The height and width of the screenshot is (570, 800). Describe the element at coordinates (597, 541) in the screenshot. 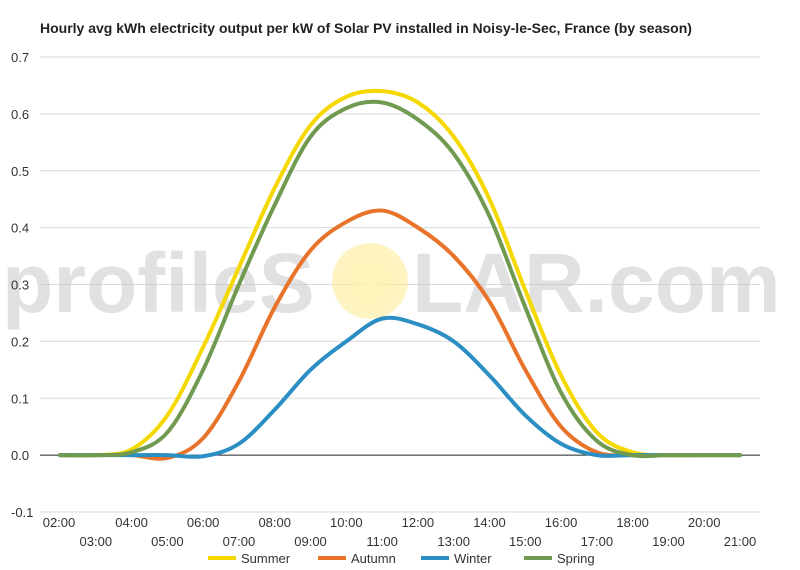

I see `x-tick-label: 17:00` at that location.